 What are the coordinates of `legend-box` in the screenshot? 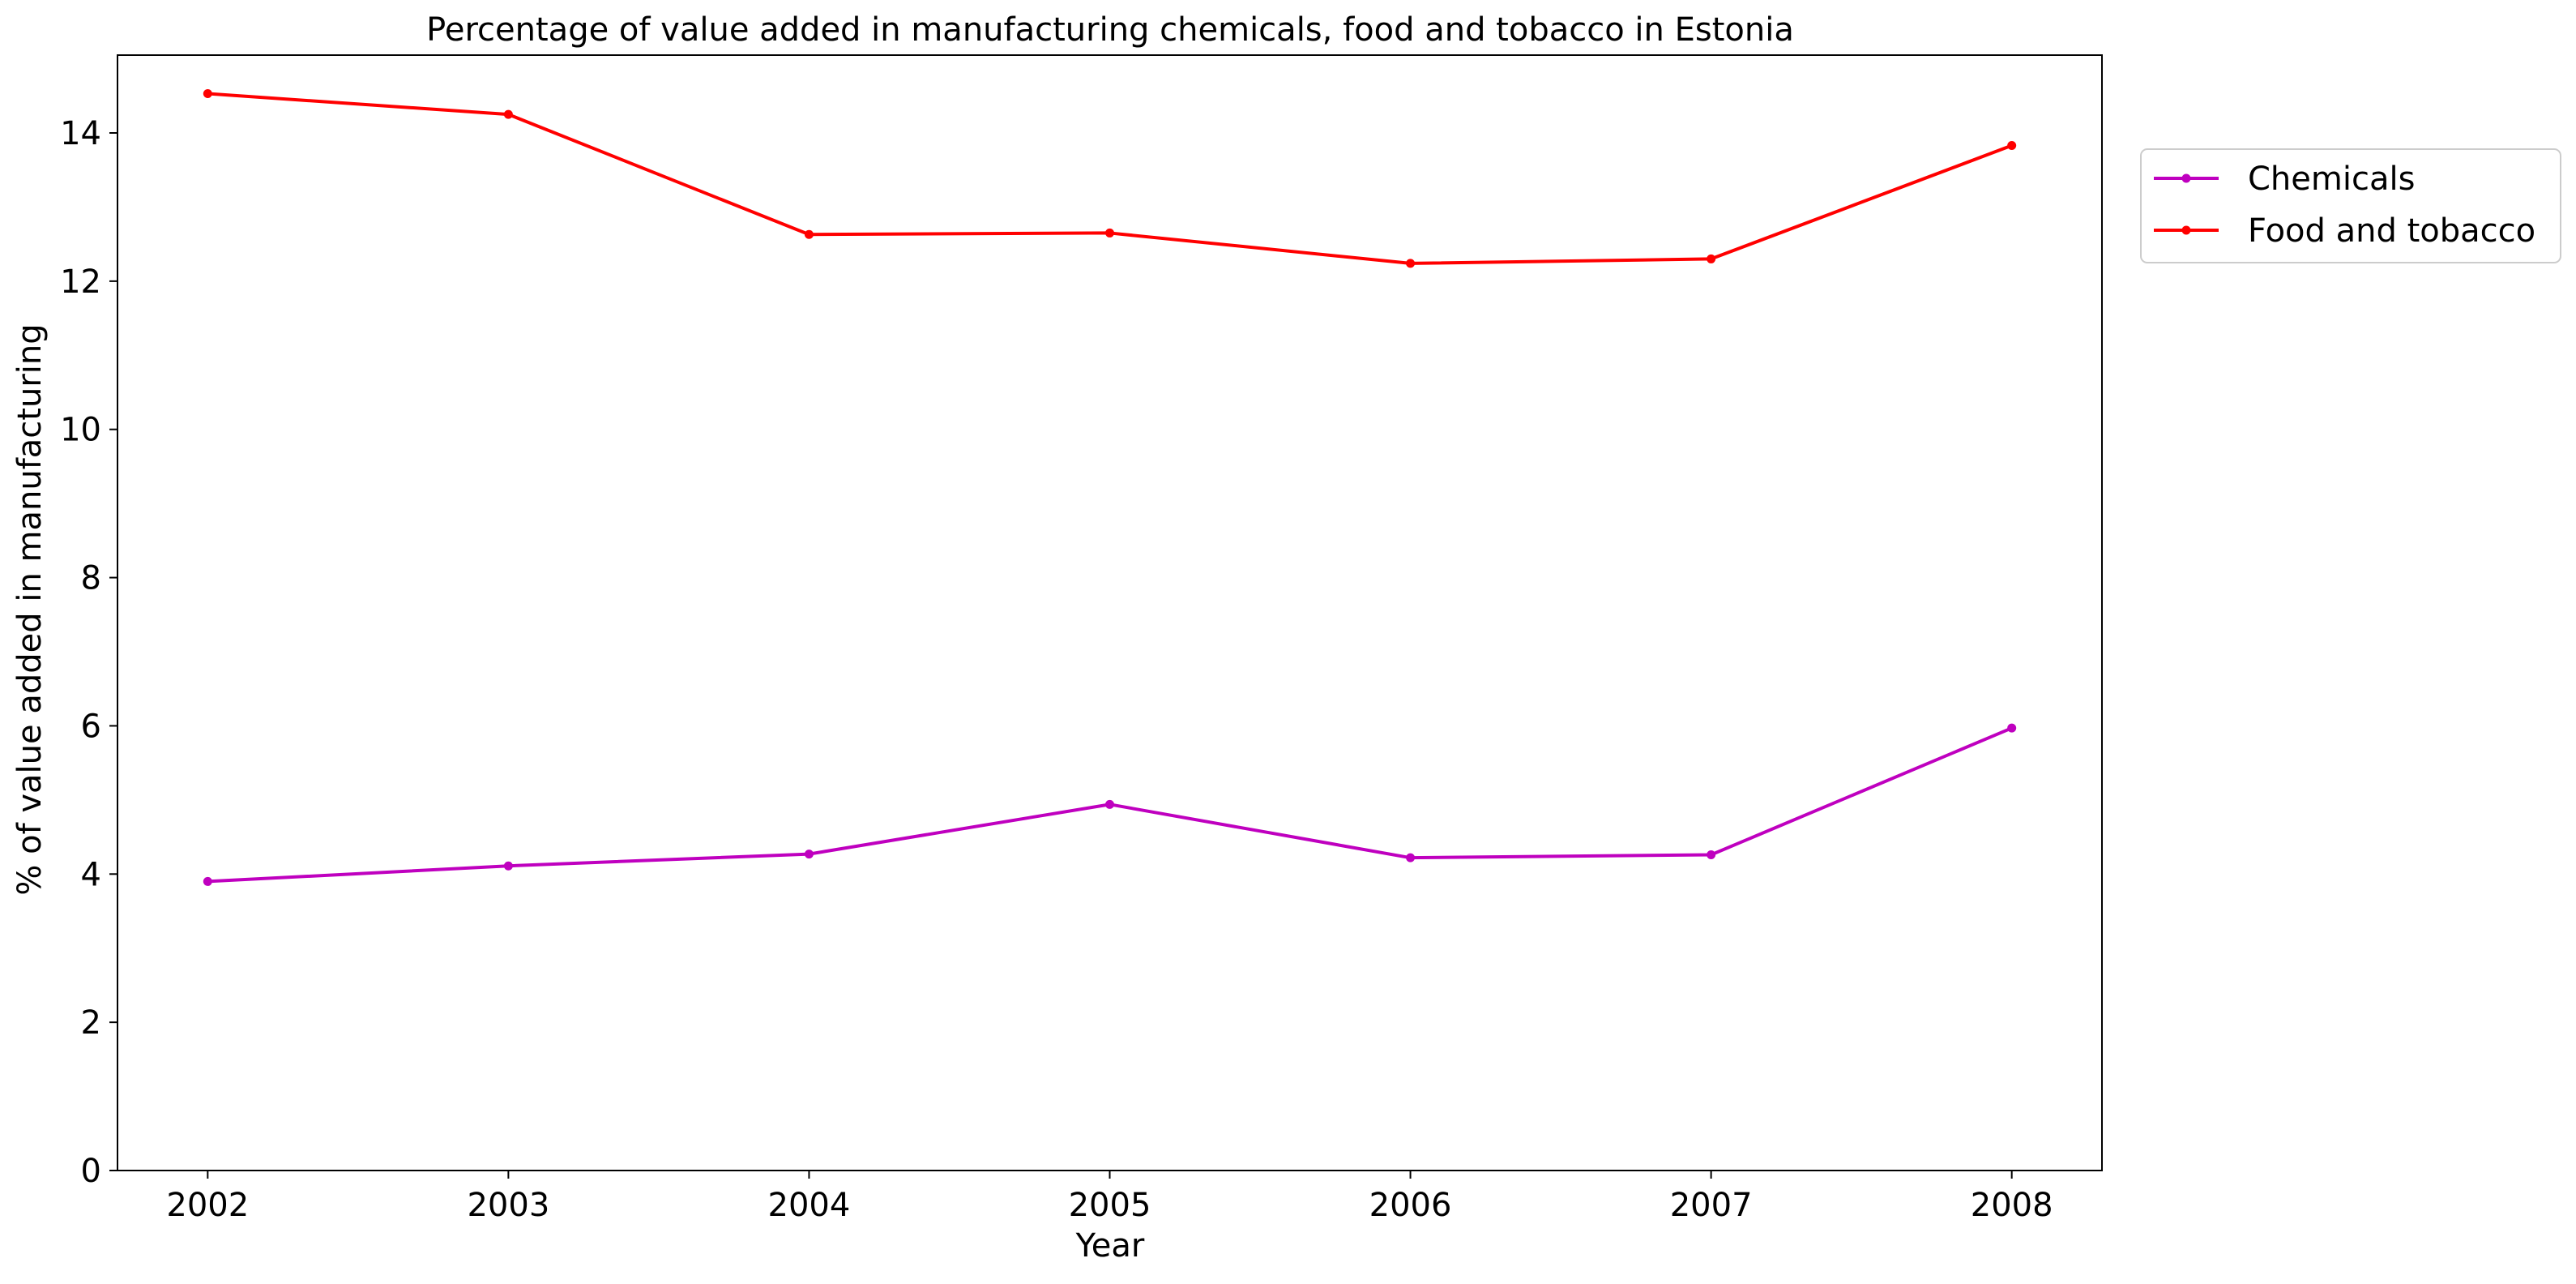 It's located at (2350, 205).